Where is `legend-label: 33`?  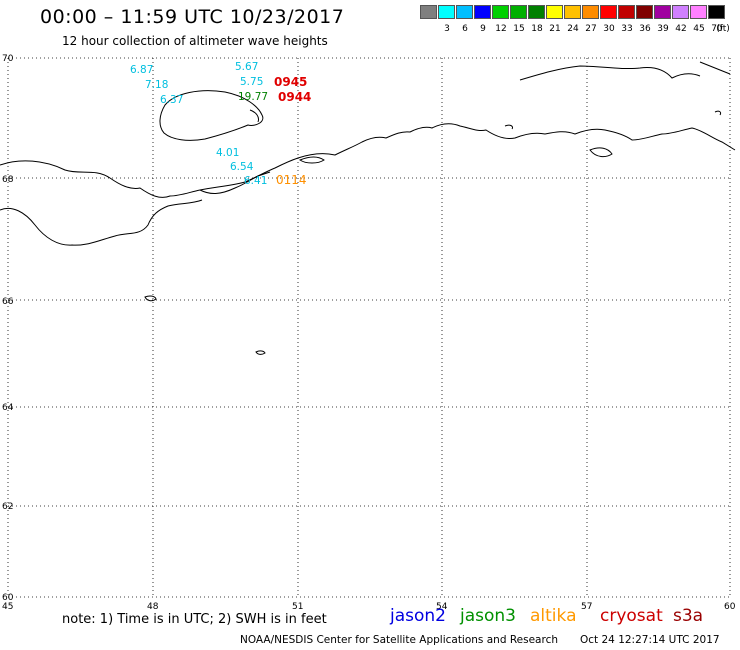
legend-label: 33 is located at coordinates (627, 29).